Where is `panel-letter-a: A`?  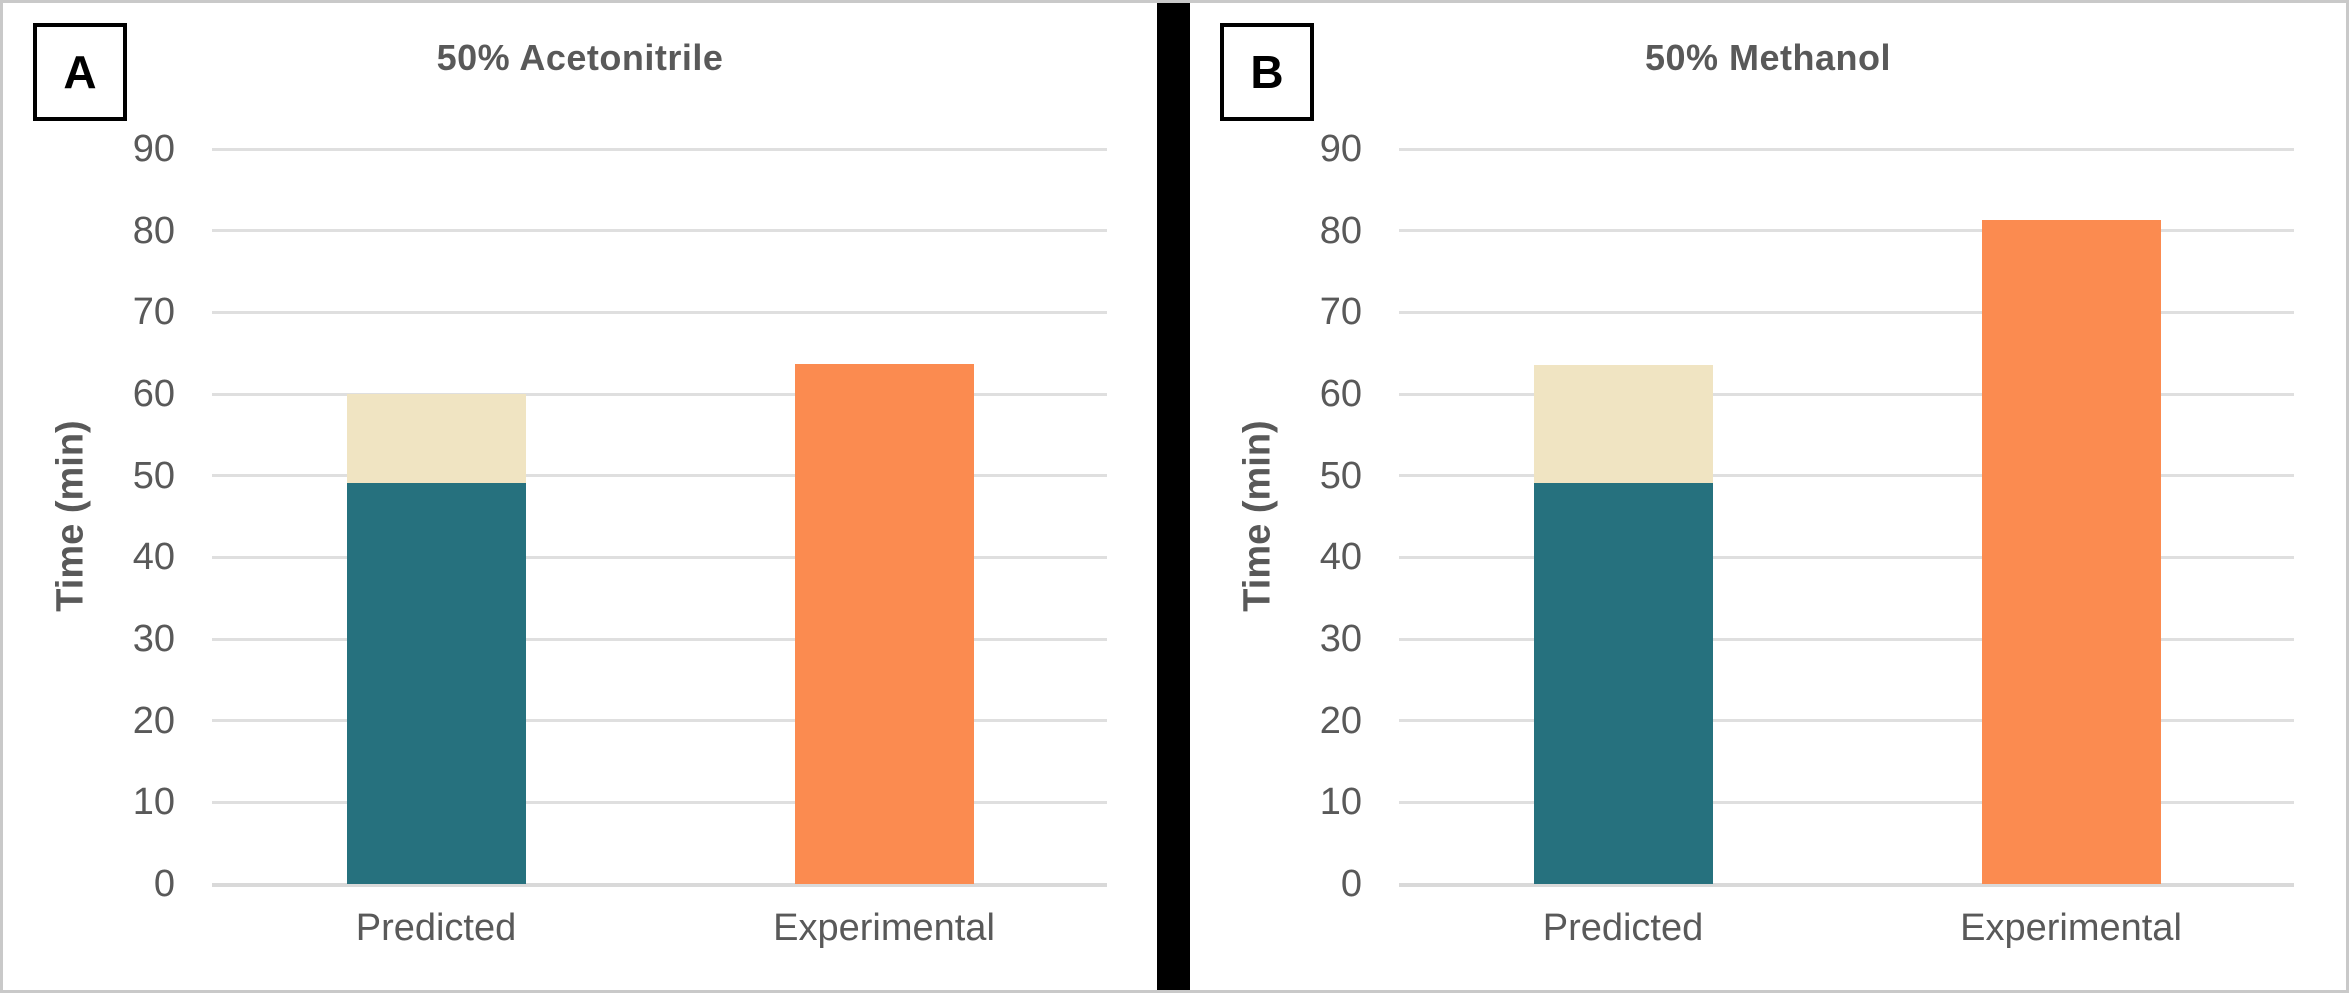 panel-letter-a: A is located at coordinates (80, 72).